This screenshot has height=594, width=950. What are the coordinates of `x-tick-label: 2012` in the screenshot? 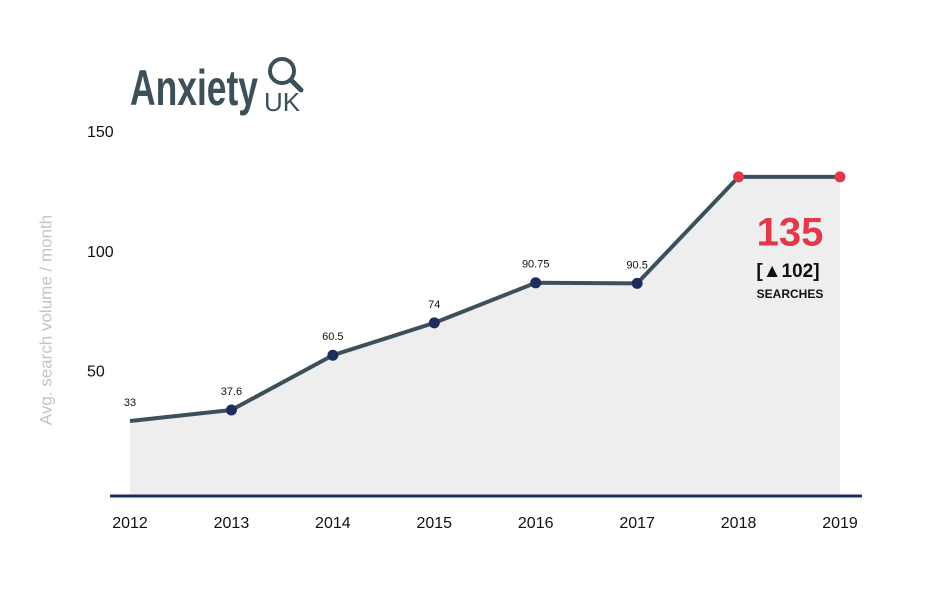 It's located at (130, 523).